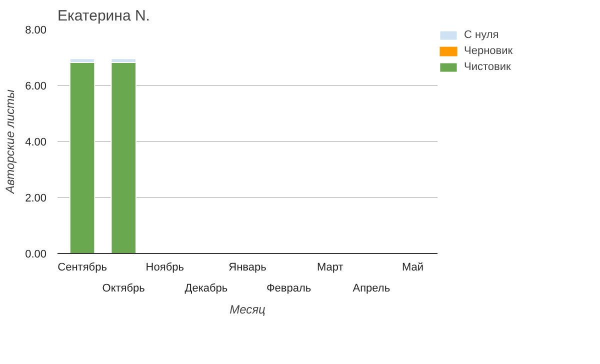 The height and width of the screenshot is (364, 600). I want to click on legend-label: Черновик, so click(488, 51).